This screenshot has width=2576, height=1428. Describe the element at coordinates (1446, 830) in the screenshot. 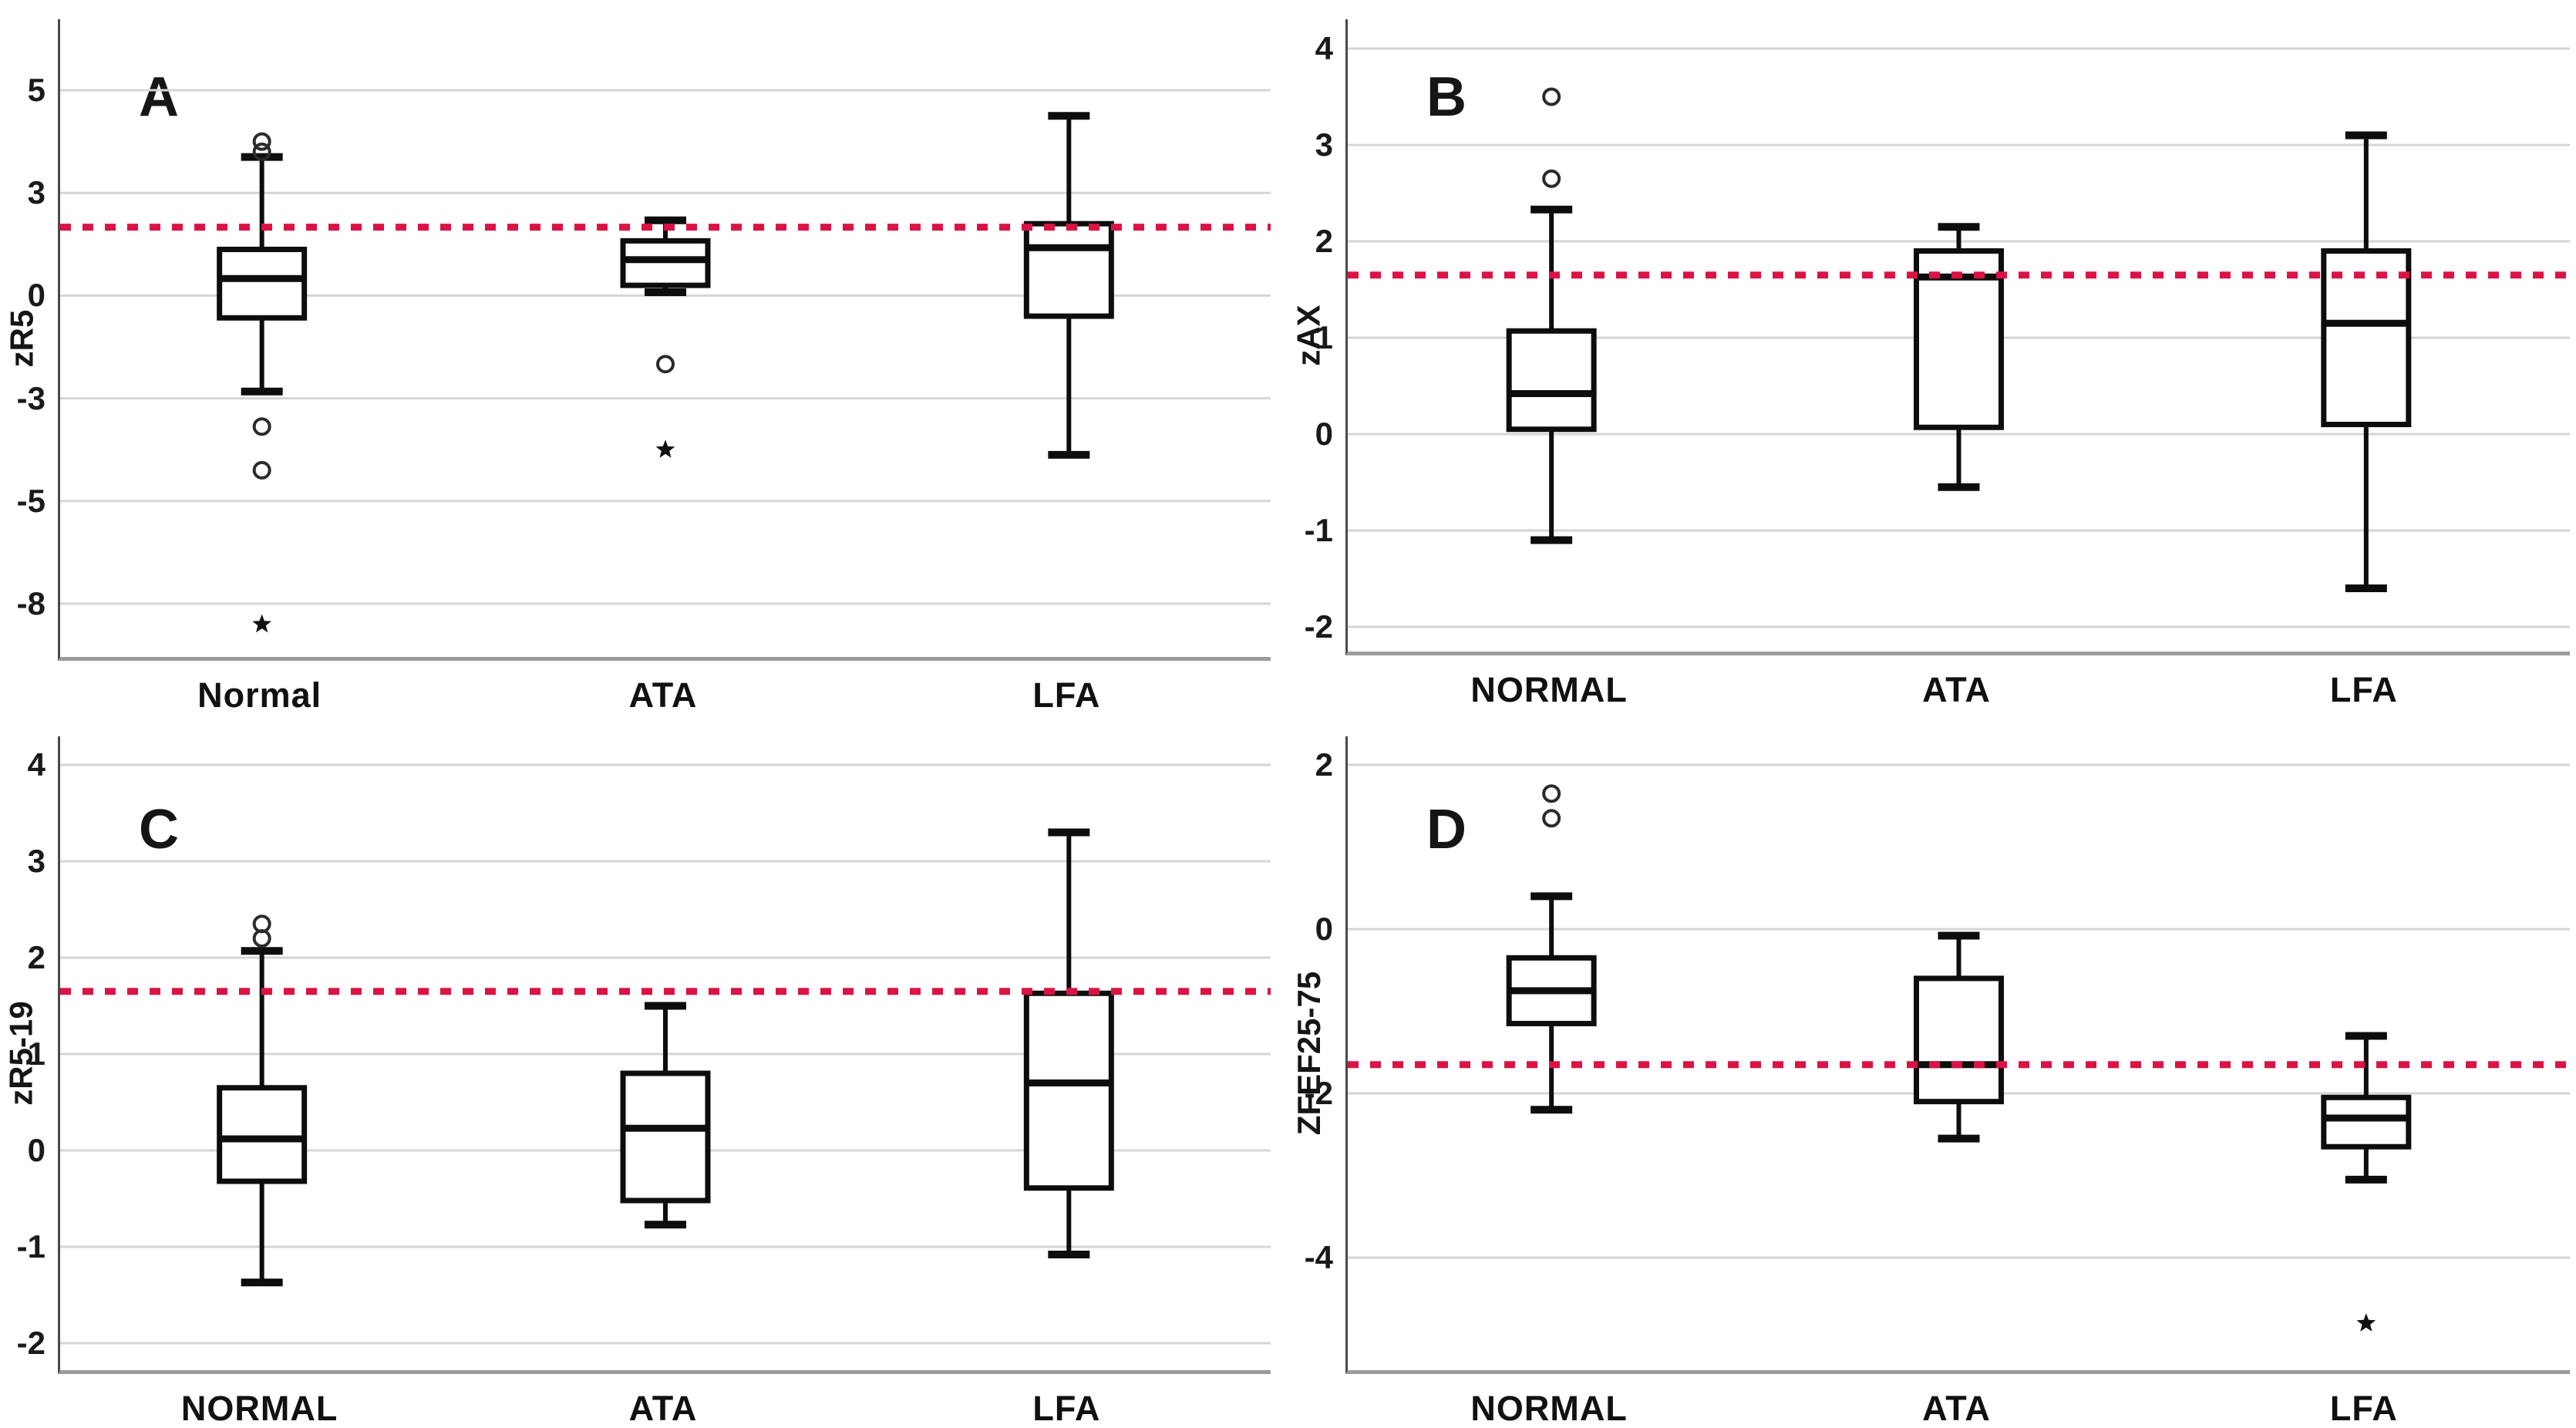

I see `panel-letter-D: D` at that location.